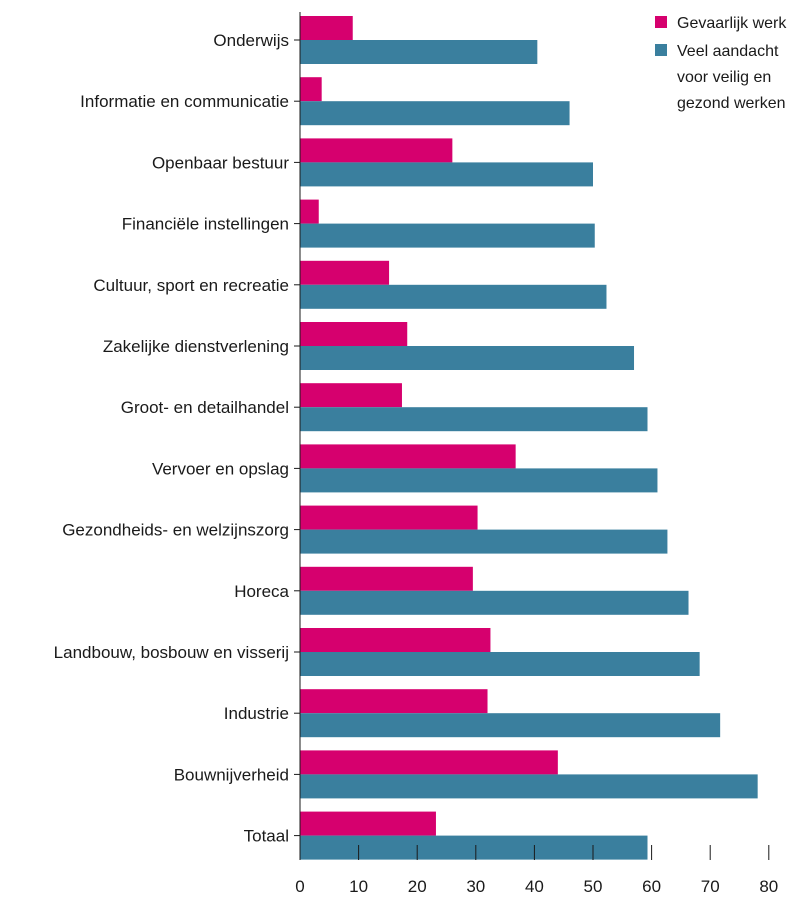 Image resolution: width=806 pixels, height=905 pixels. Describe the element at coordinates (358, 886) in the screenshot. I see `x-tick-label-10: 10` at that location.